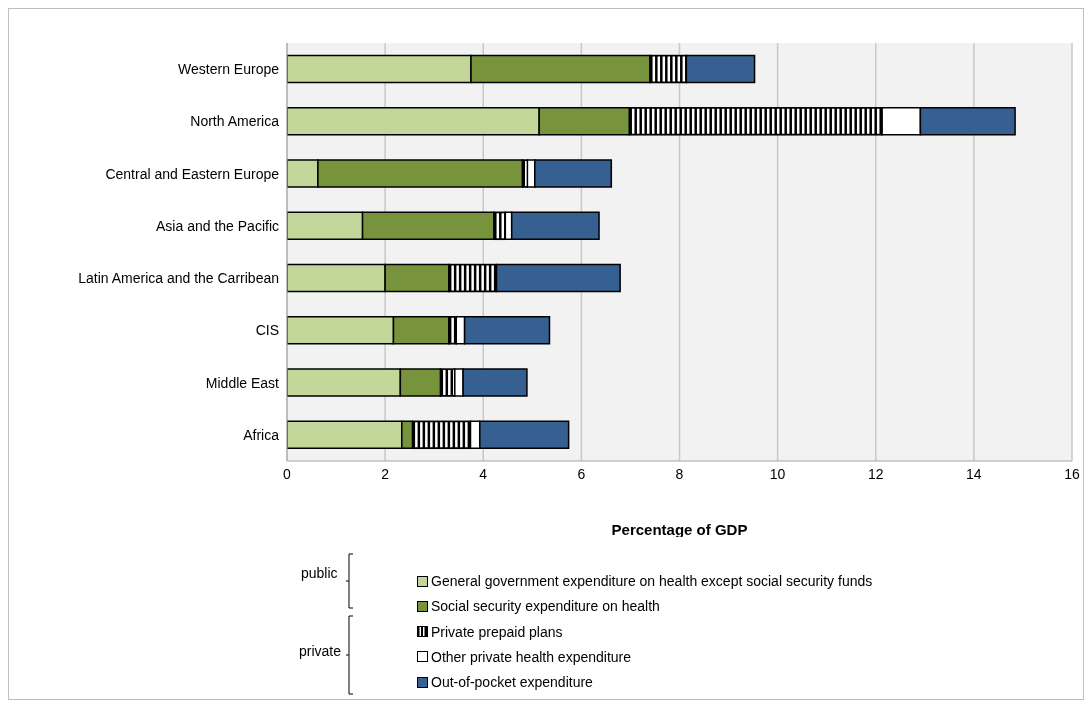 Image resolution: width=1090 pixels, height=706 pixels. What do you see at coordinates (267, 330) in the screenshot?
I see `y-tick-label: CIS` at bounding box center [267, 330].